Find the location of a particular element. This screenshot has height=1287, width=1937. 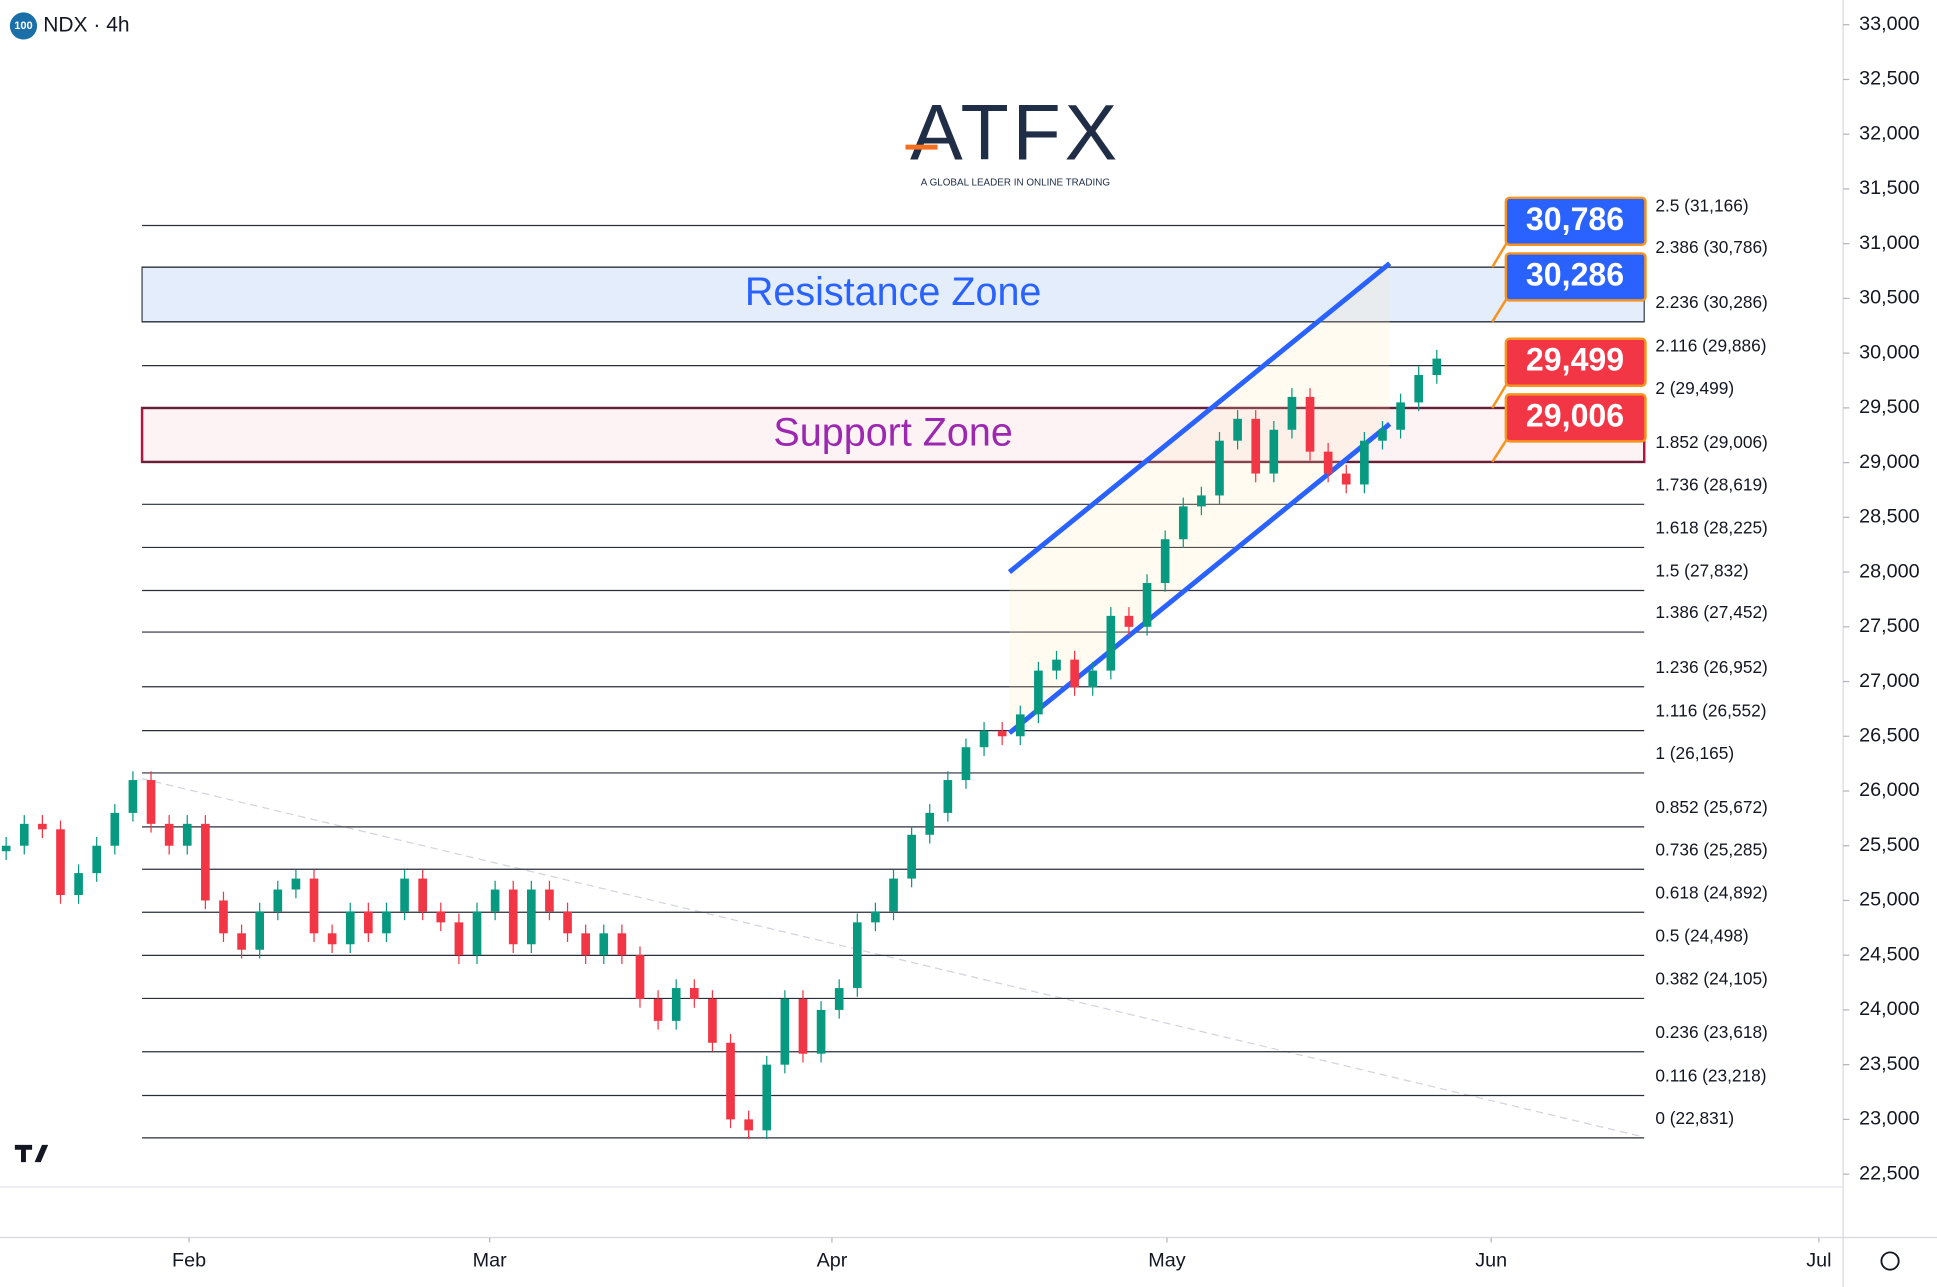

fib-label: 0.618 (24,892) is located at coordinates (1711, 892).